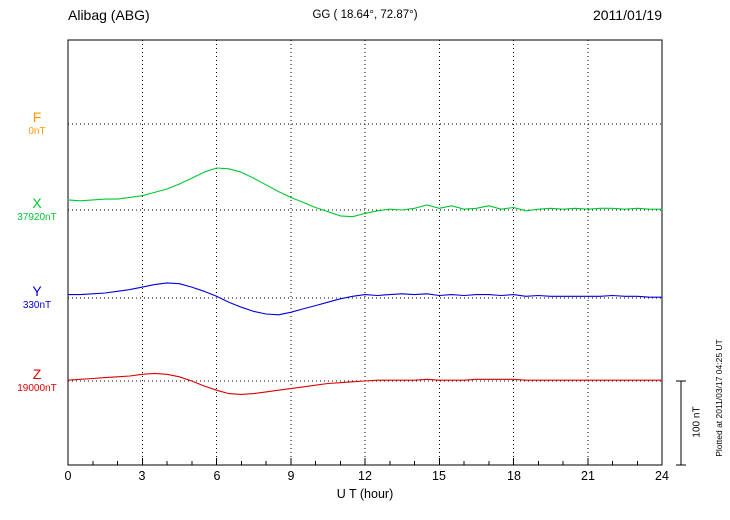  I want to click on x-tick-label-9: 9, so click(291, 476).